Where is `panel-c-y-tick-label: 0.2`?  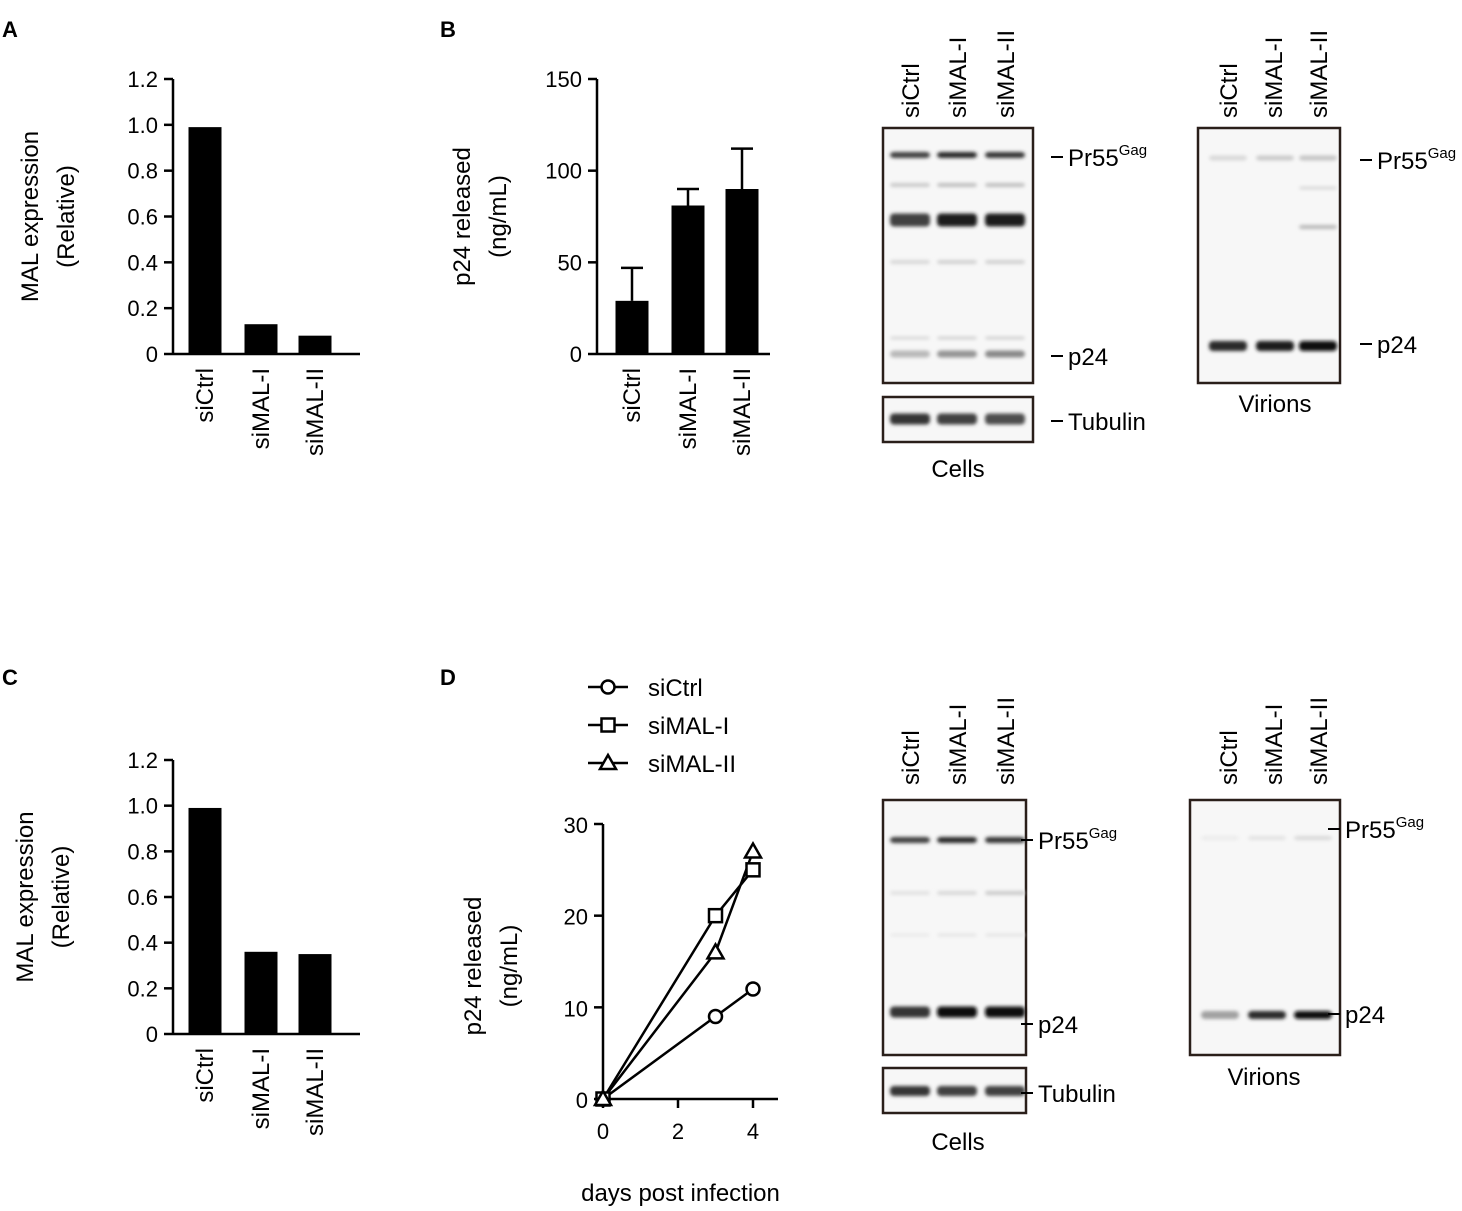 panel-c-y-tick-label: 0.2 is located at coordinates (142, 988).